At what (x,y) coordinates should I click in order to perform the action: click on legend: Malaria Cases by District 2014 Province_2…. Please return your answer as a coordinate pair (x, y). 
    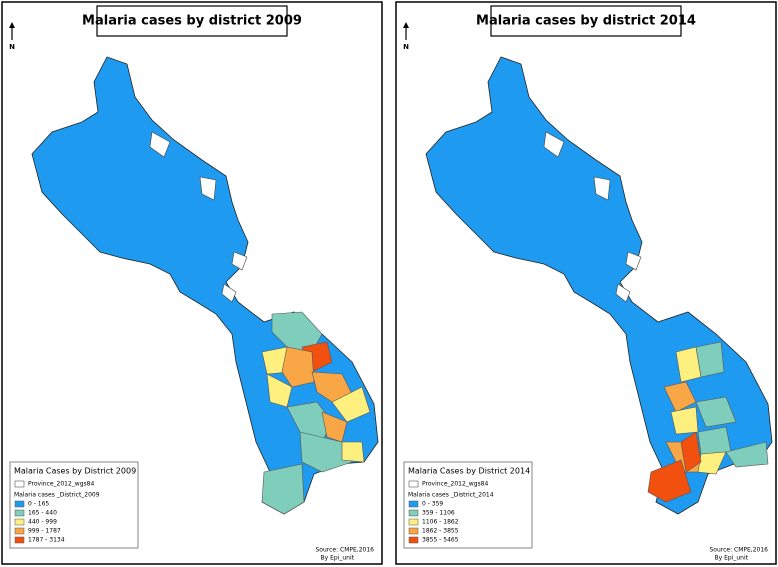
    Looking at the image, I should click on (468, 505).